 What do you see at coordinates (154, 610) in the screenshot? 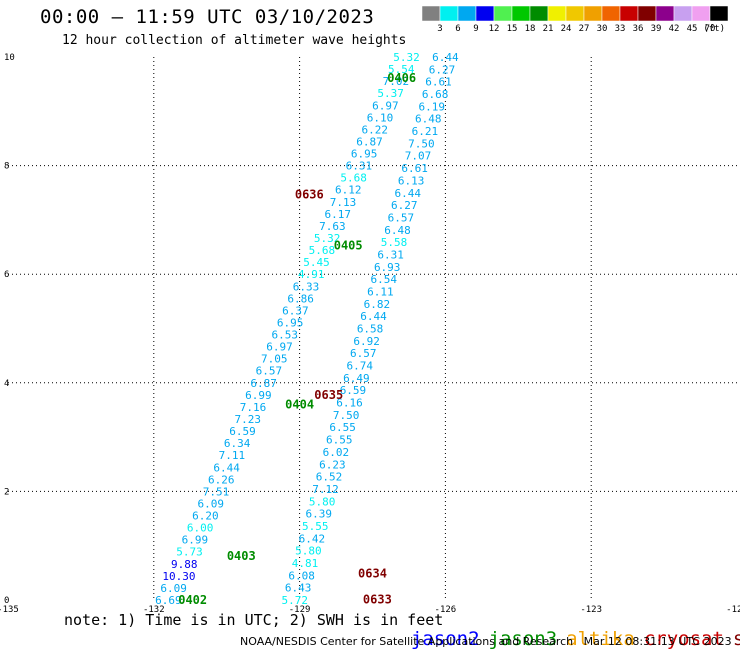
I see `x-tick-label: -132` at bounding box center [154, 610].